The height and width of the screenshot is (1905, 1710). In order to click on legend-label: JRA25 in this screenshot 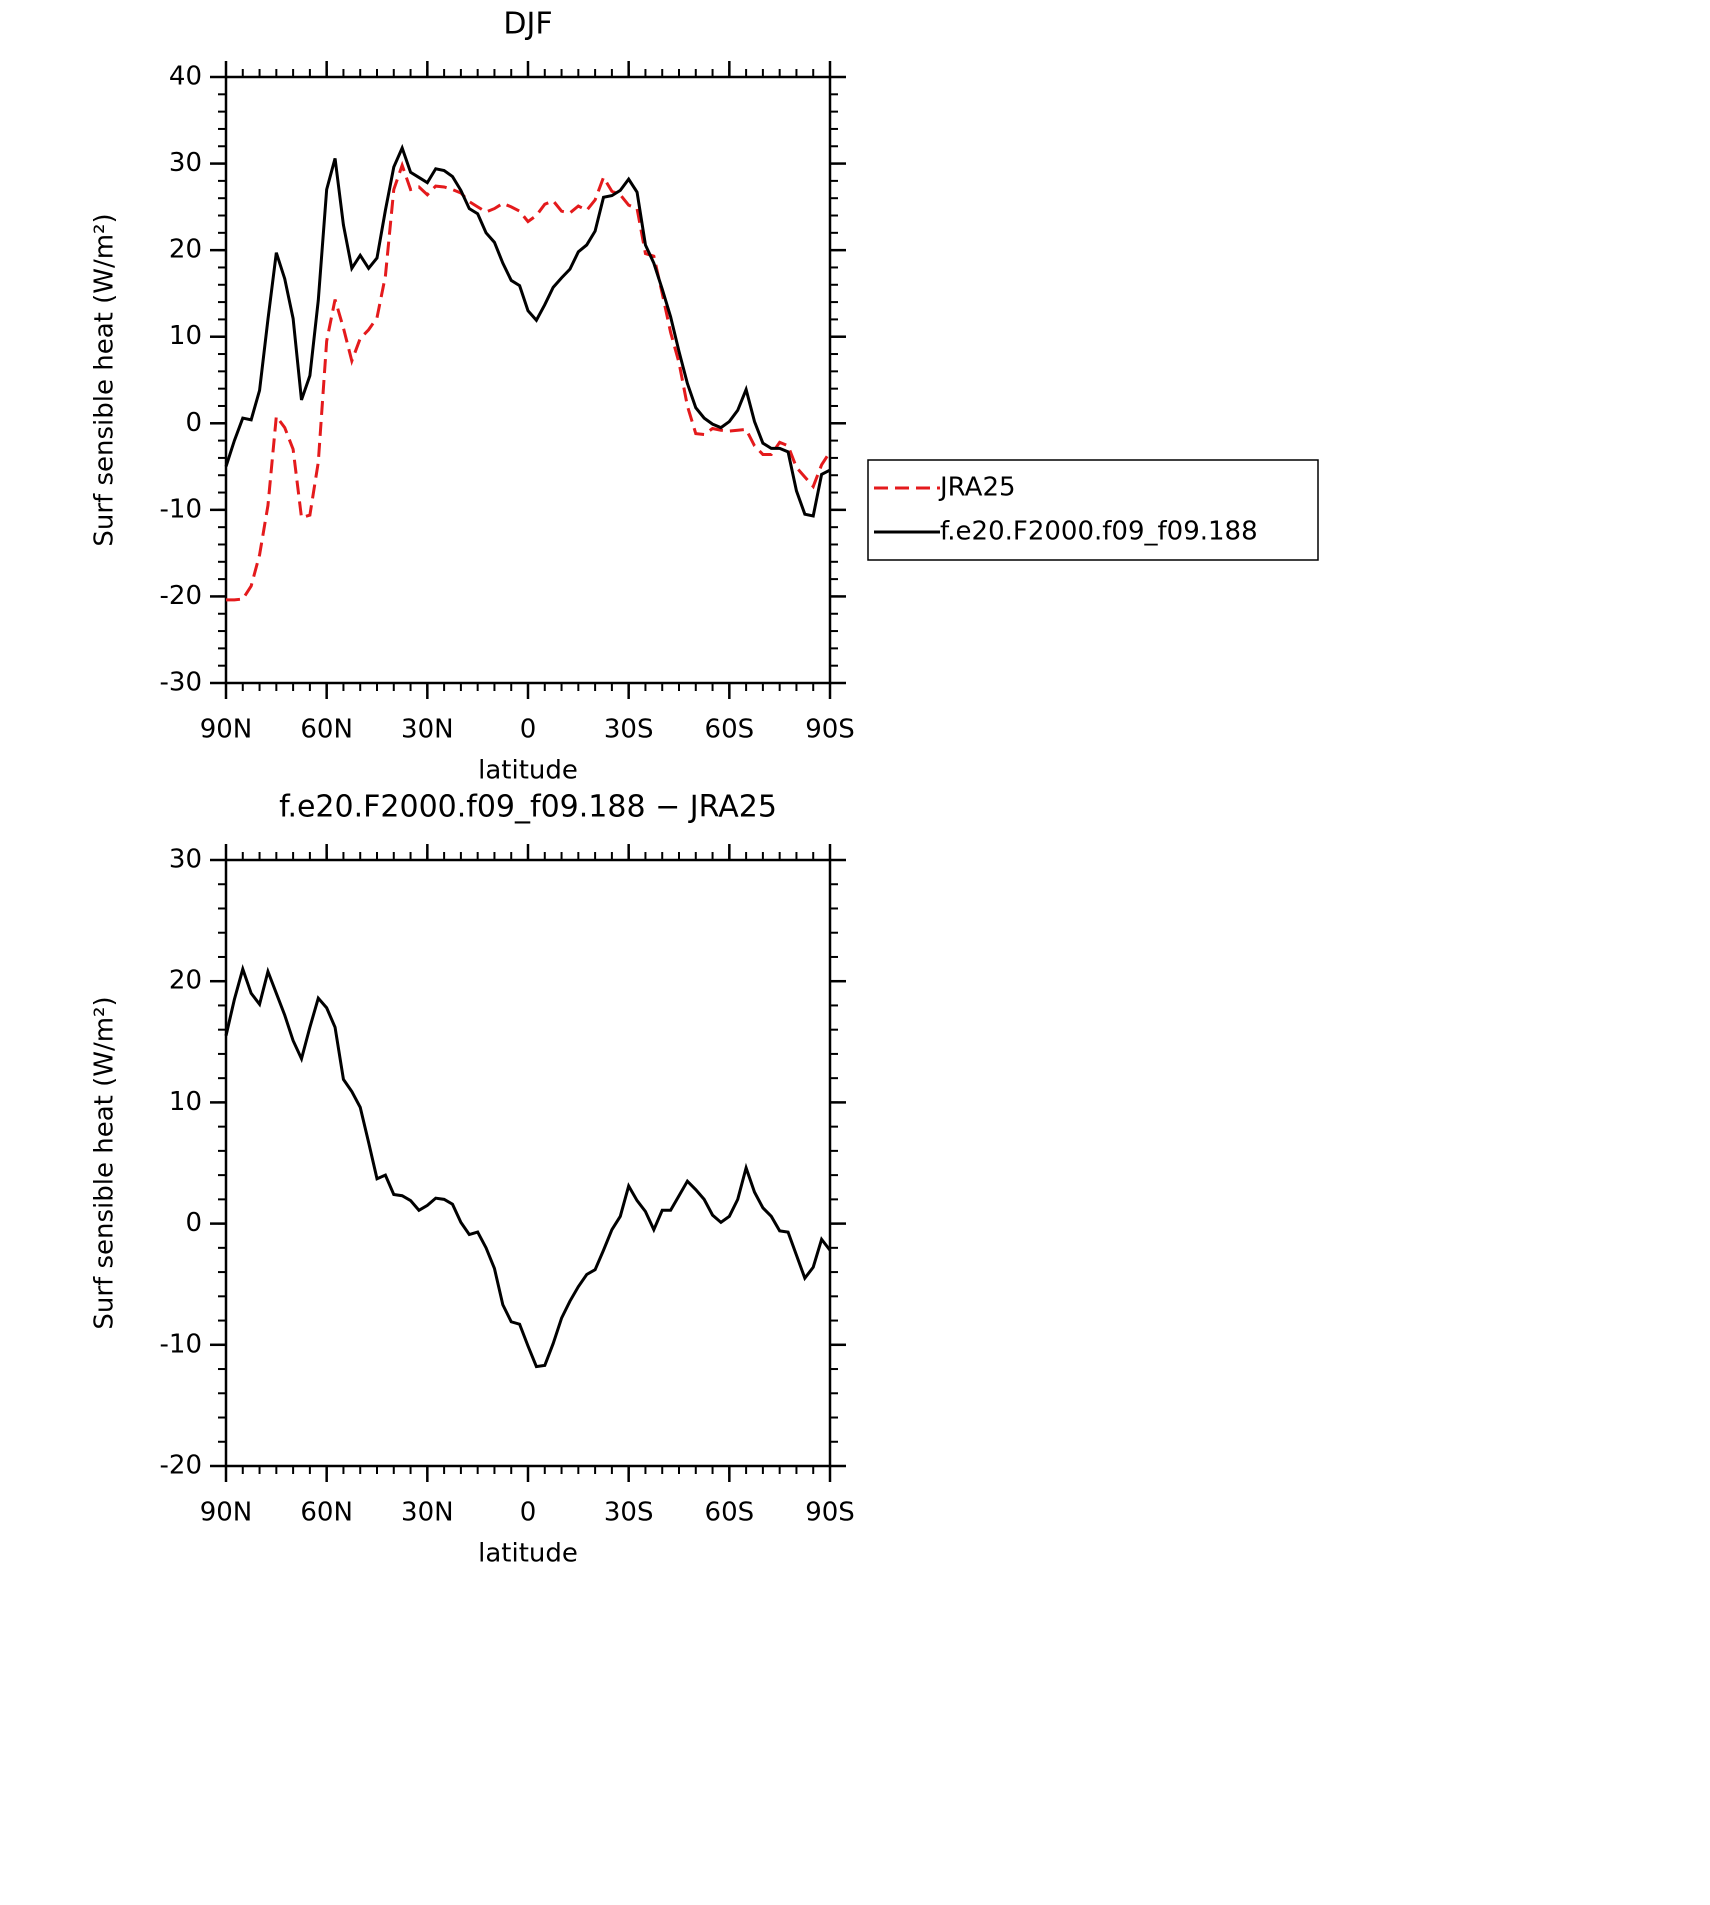, I will do `click(977, 488)`.